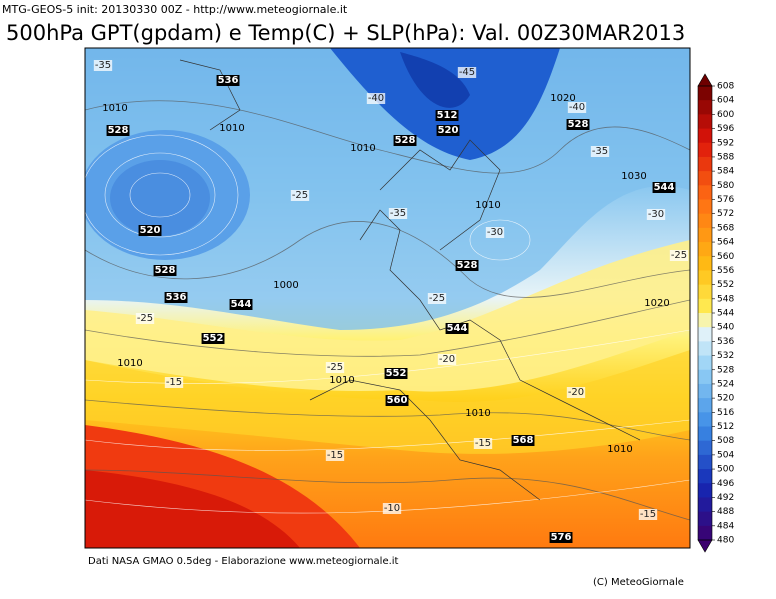  What do you see at coordinates (633, 176) in the screenshot?
I see `pressure-label: 1030` at bounding box center [633, 176].